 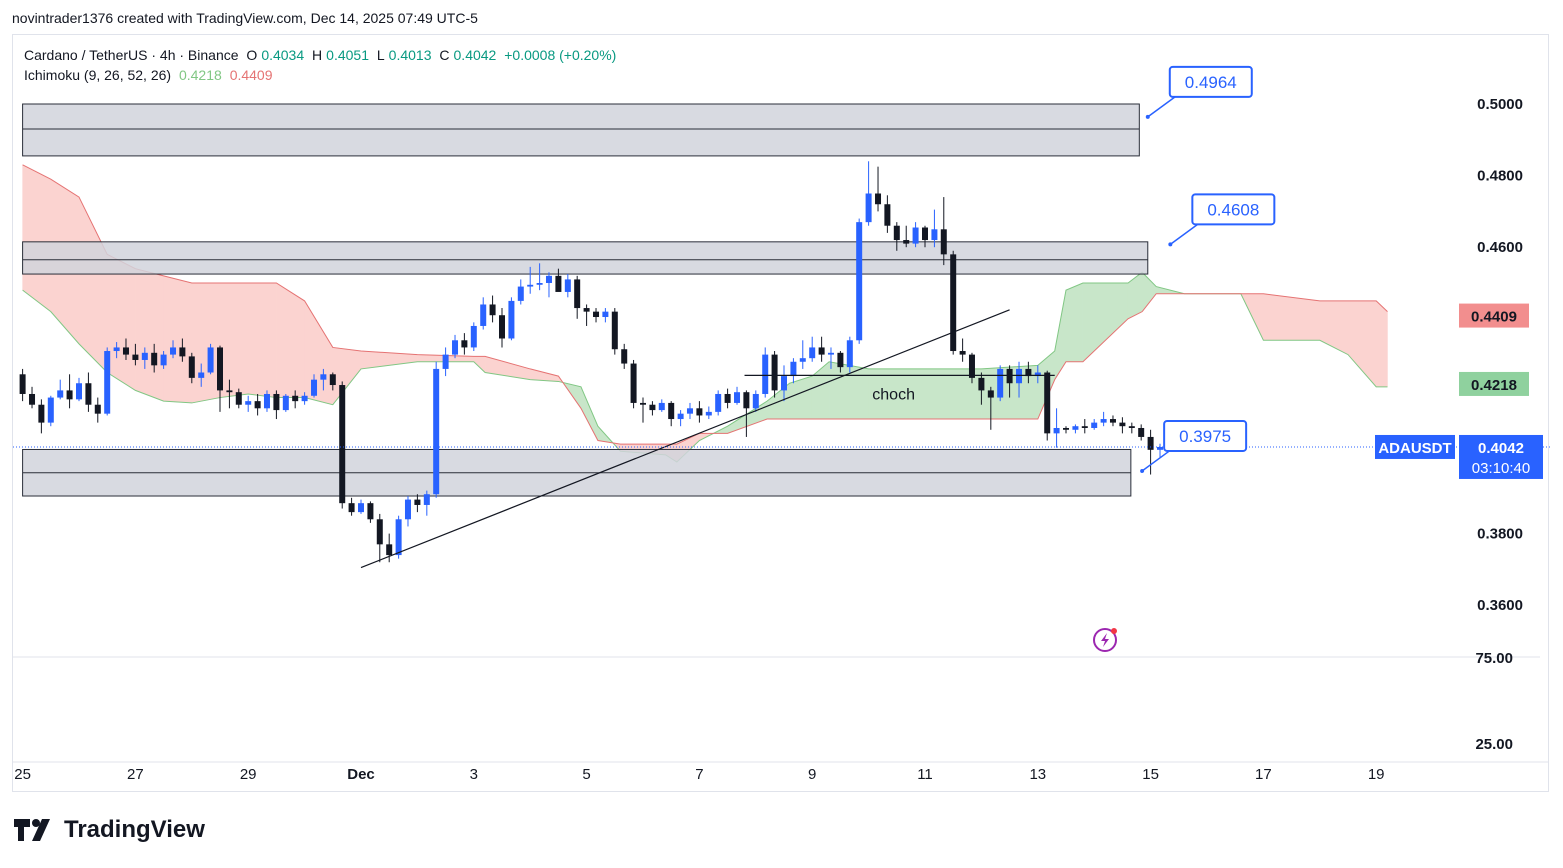 I want to click on time-tick-label: 25, so click(x=22, y=774).